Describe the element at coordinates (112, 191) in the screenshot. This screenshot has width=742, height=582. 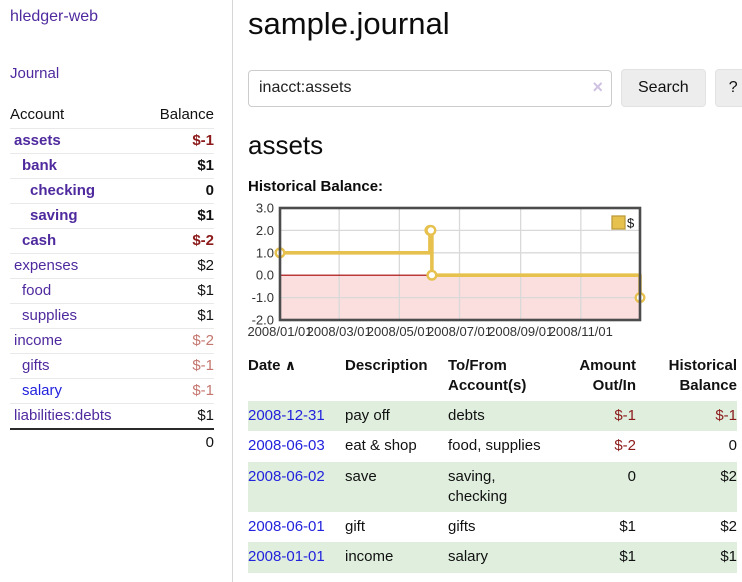
I see `account-row: checking 0` at that location.